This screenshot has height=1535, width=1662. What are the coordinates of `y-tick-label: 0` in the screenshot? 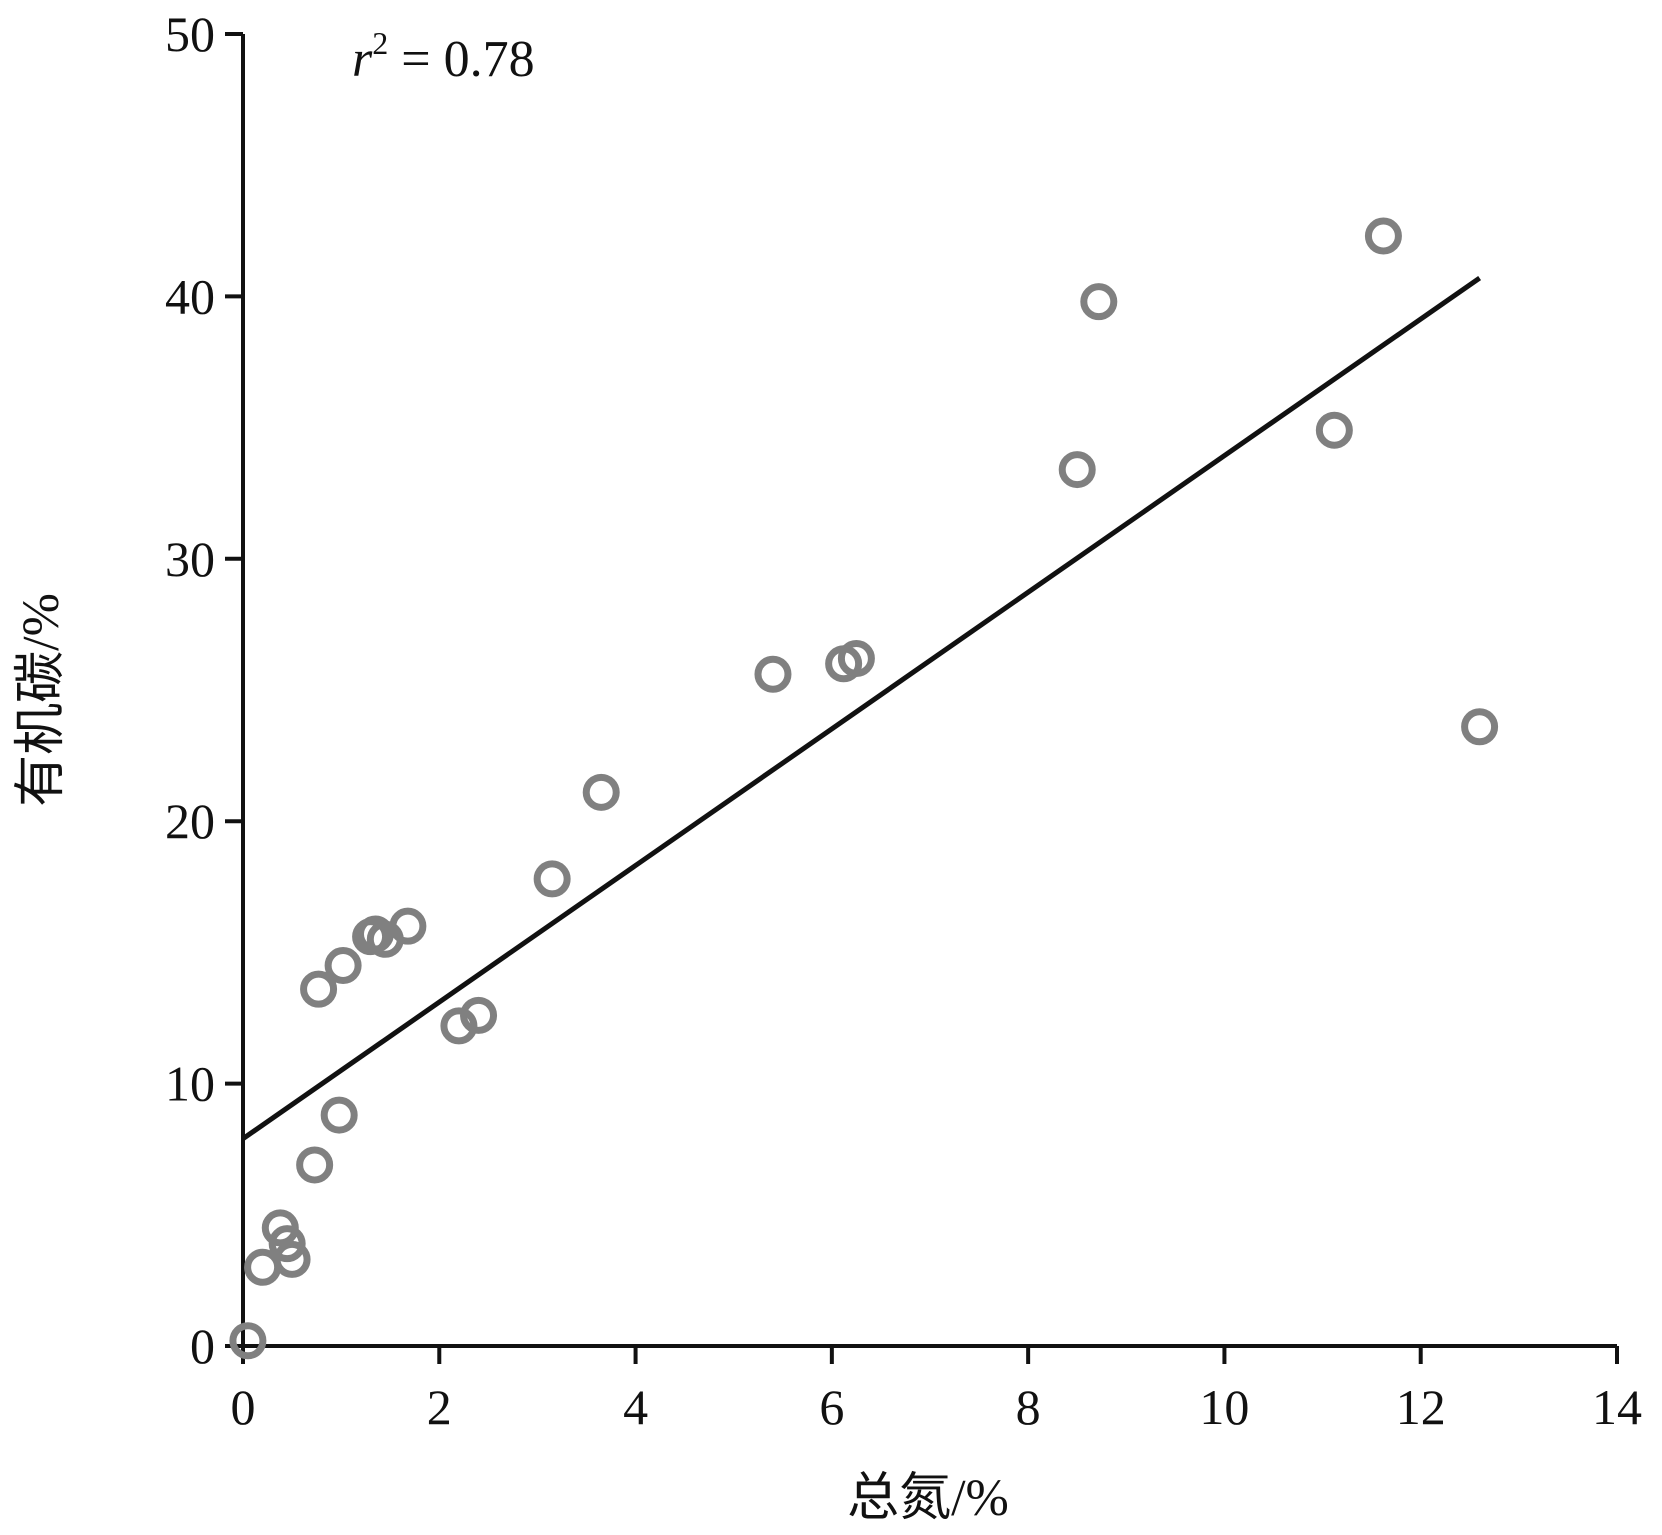 It's located at (202, 1346).